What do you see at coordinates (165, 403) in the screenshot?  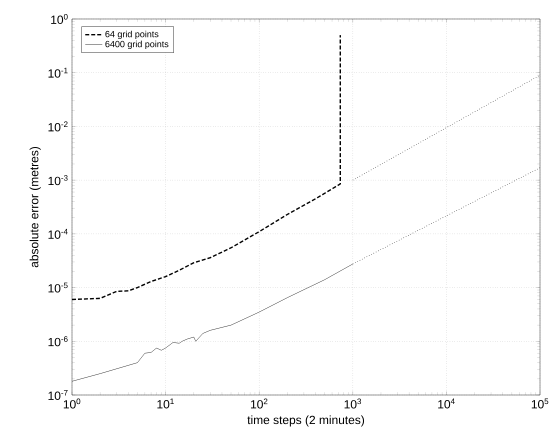 I see `x-tick-label: 10$^{1}$` at bounding box center [165, 403].